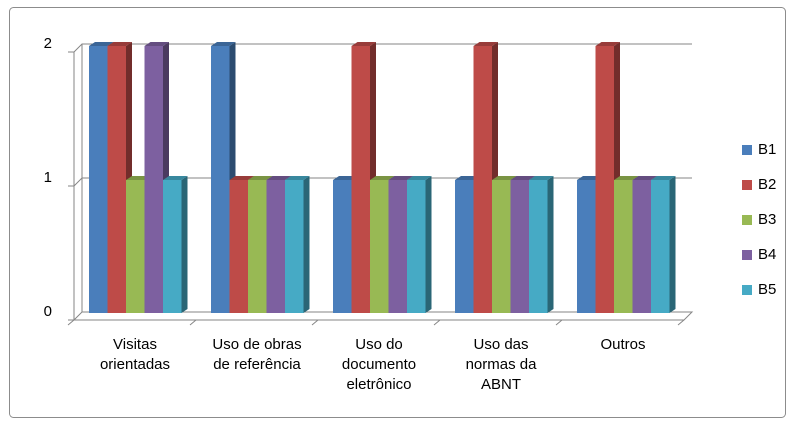  What do you see at coordinates (767, 254) in the screenshot?
I see `legend-label: B4` at bounding box center [767, 254].